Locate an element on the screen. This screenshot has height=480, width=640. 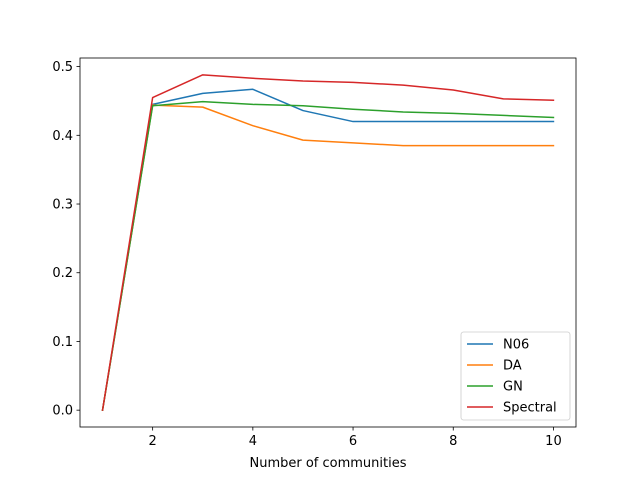
legend: N06 DA GN Spectral is located at coordinates (515, 376).